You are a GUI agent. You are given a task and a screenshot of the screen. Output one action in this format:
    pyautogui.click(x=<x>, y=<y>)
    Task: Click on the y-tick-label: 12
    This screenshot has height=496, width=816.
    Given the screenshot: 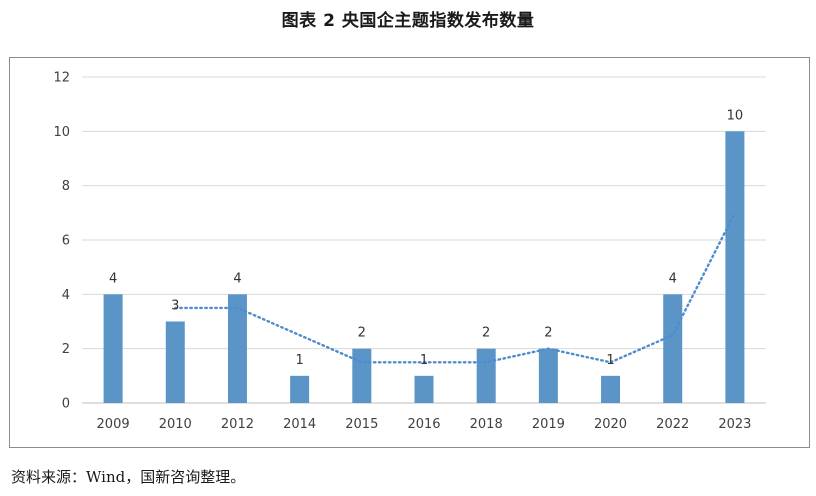 What is the action you would take?
    pyautogui.click(x=61, y=78)
    